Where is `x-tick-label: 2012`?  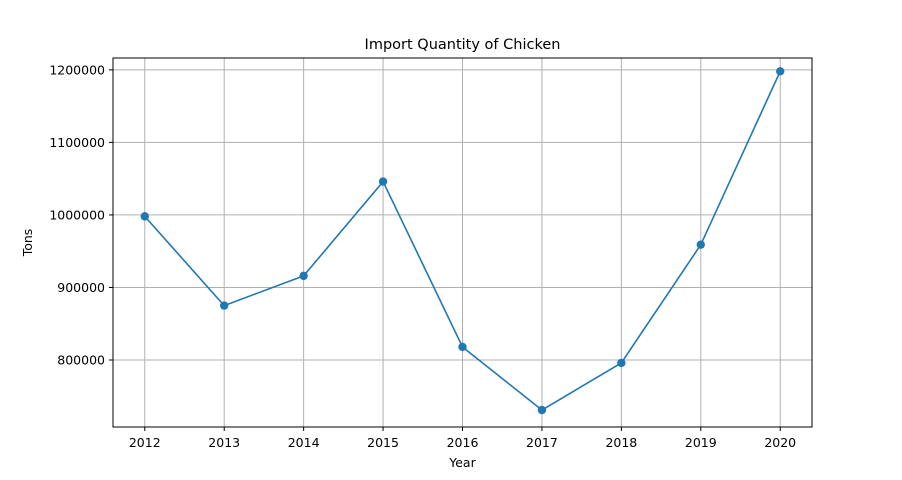 x-tick-label: 2012 is located at coordinates (145, 442).